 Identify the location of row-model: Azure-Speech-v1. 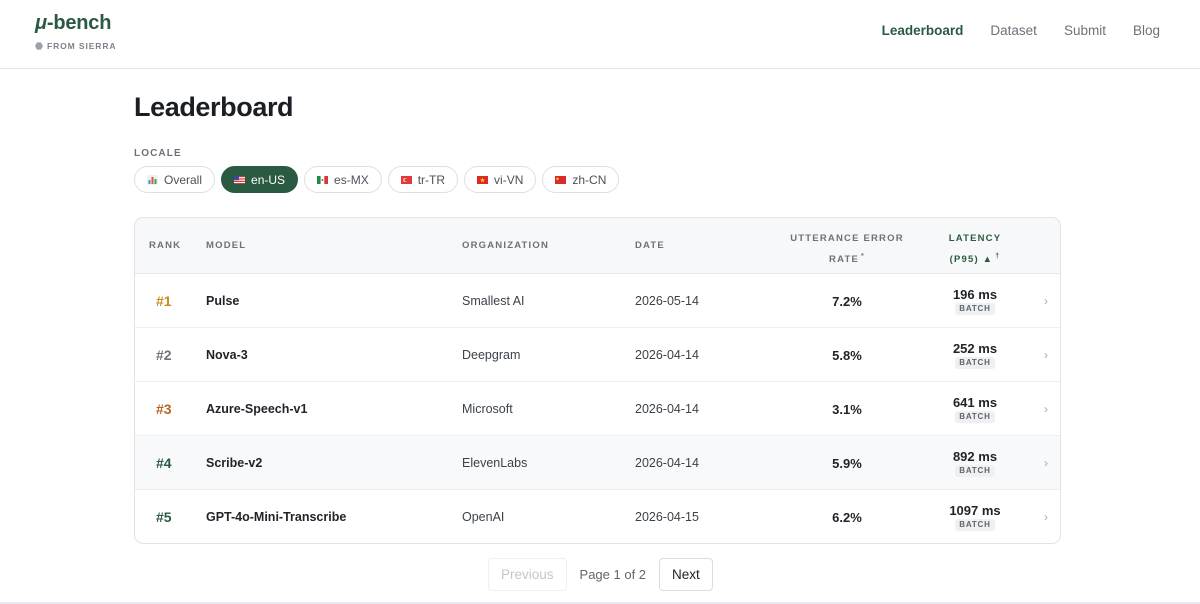
(257, 409).